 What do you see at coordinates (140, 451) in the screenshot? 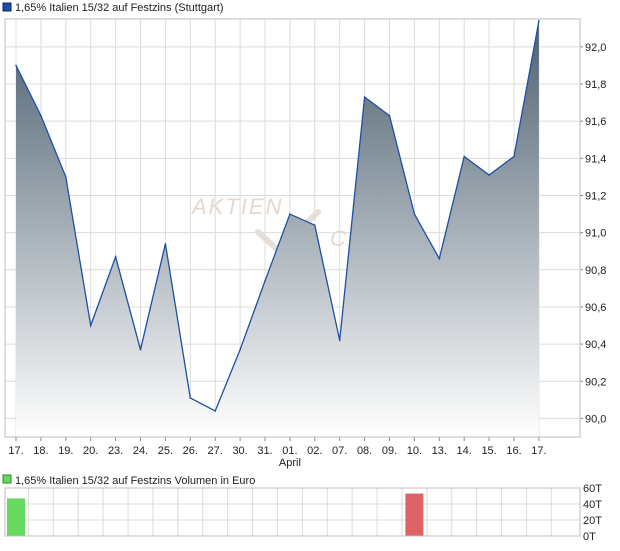
I see `x-tick-label: 24.` at bounding box center [140, 451].